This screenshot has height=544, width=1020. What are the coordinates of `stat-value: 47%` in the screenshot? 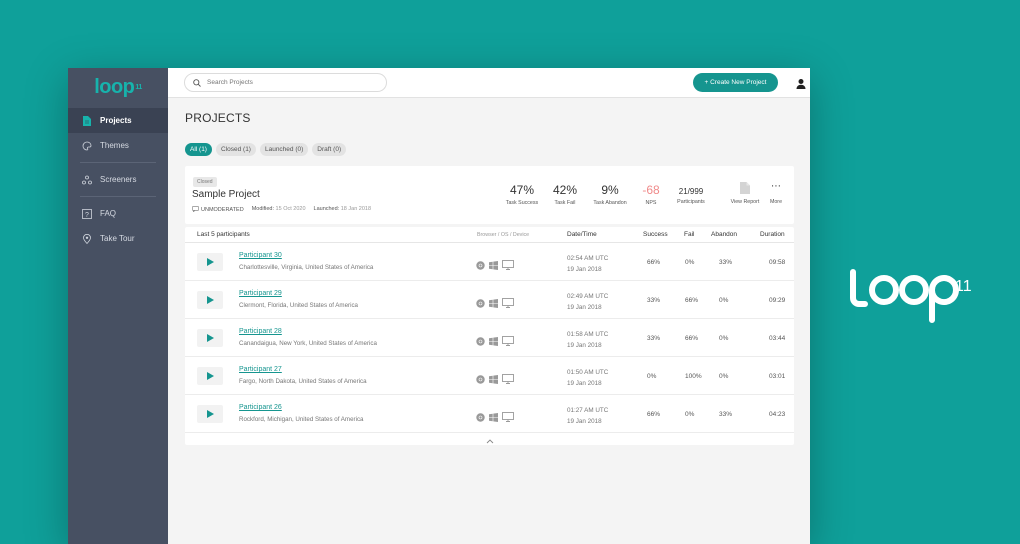 It's located at (522, 190).